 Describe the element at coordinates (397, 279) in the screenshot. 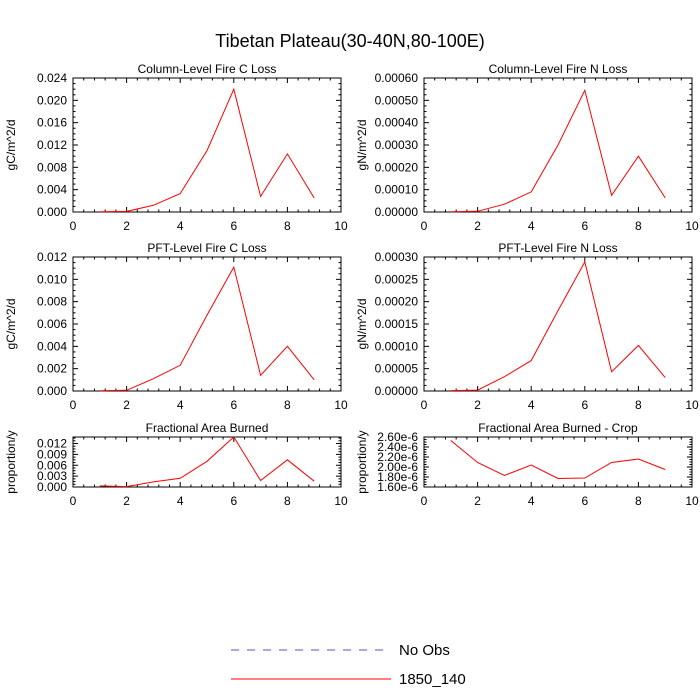

I see `y-tick-label: 0.00025` at that location.